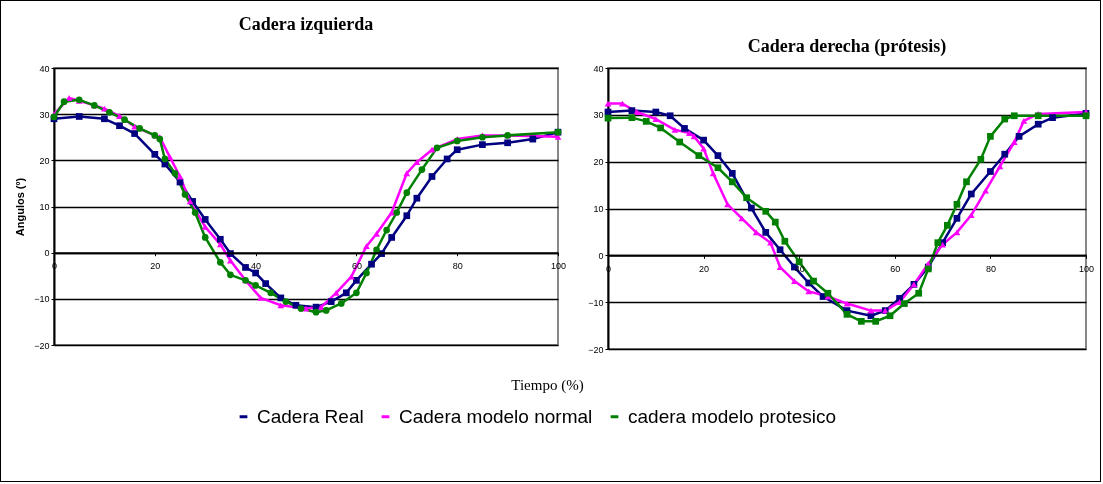 The height and width of the screenshot is (484, 1103). Describe the element at coordinates (732, 416) in the screenshot. I see `legend-label: cadera modelo protesico` at that location.